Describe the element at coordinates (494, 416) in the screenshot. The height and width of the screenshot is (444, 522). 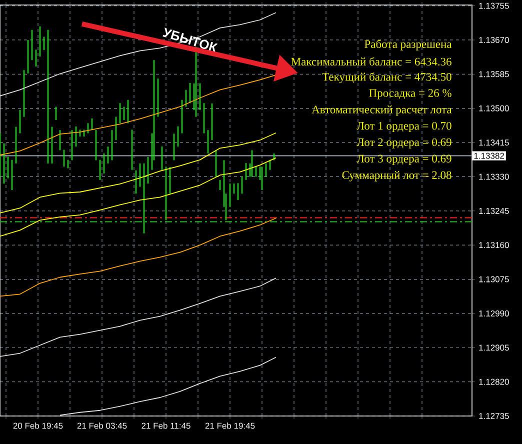
I see `y-tick-label: 1.12735` at that location.